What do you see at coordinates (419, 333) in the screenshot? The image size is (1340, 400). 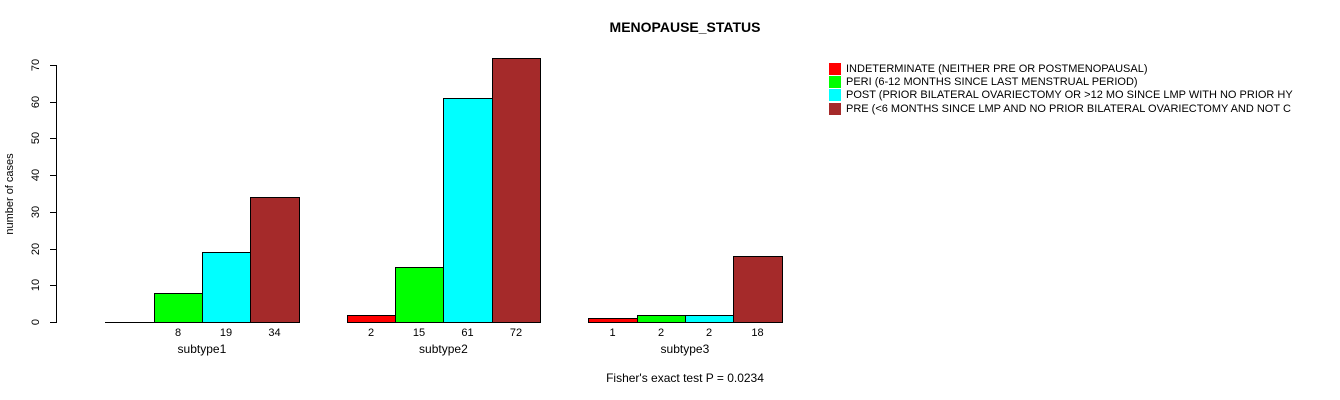 I see `bar-value-label: 15` at bounding box center [419, 333].